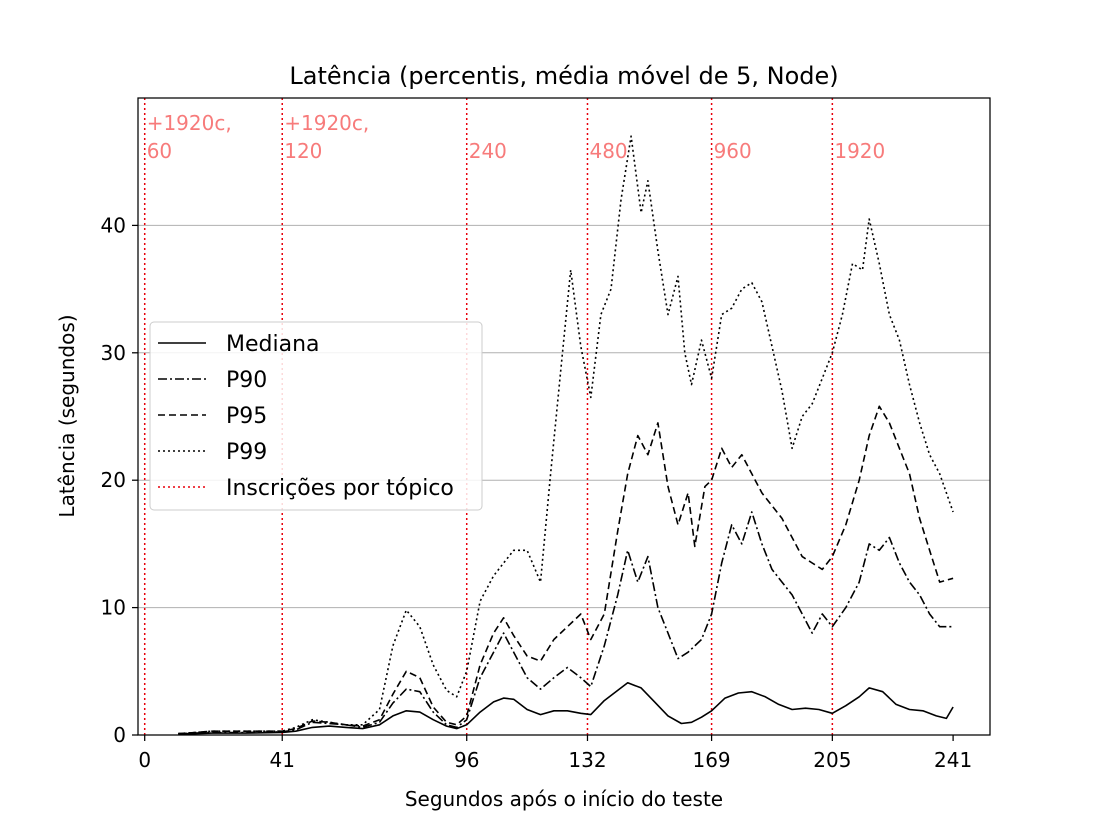  Describe the element at coordinates (113, 608) in the screenshot. I see `y-tick-label: 10` at that location.